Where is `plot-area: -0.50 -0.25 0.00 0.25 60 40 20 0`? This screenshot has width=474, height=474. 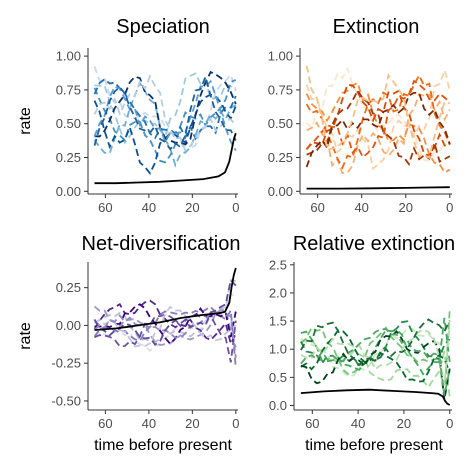
plot-area: -0.50 -0.25 0.00 0.25 60 40 20 0 is located at coordinates (145, 346).